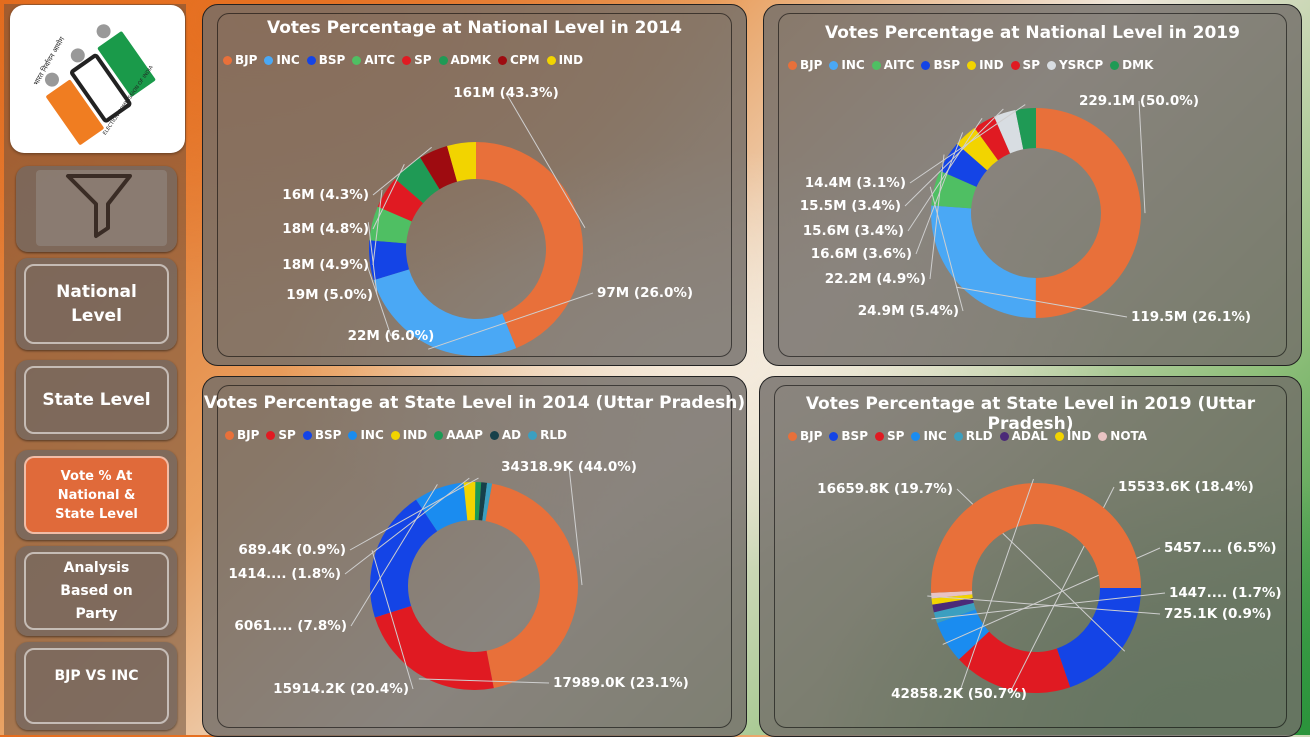  What do you see at coordinates (96, 495) in the screenshot?
I see `nav-vote-percentage: Vote % At National & State Level` at bounding box center [96, 495].